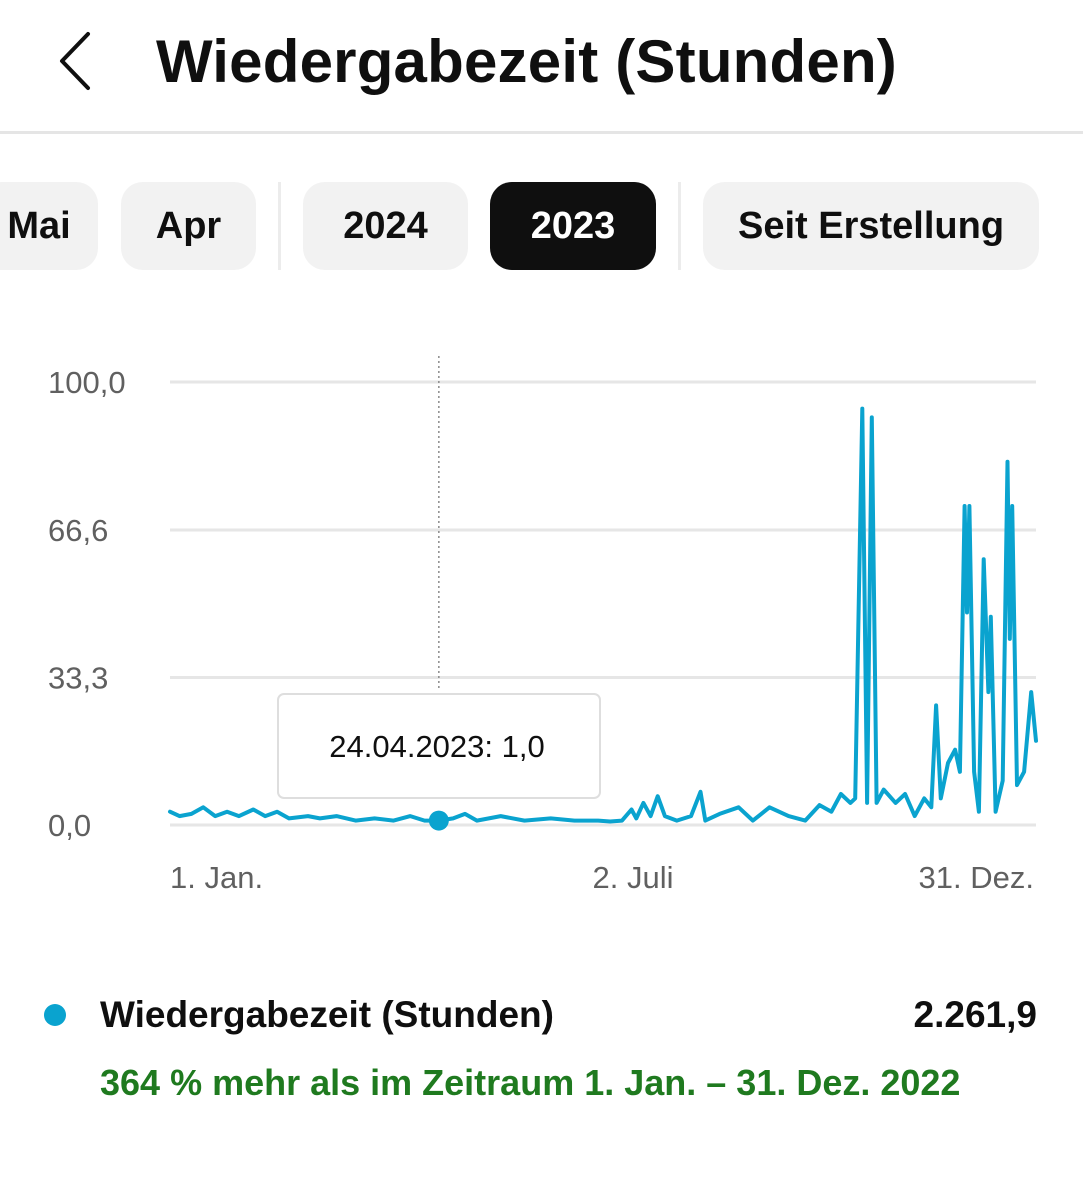 This screenshot has height=1200, width=1083. What do you see at coordinates (78, 677) in the screenshot?
I see `y-tick-label: 33,3` at bounding box center [78, 677].